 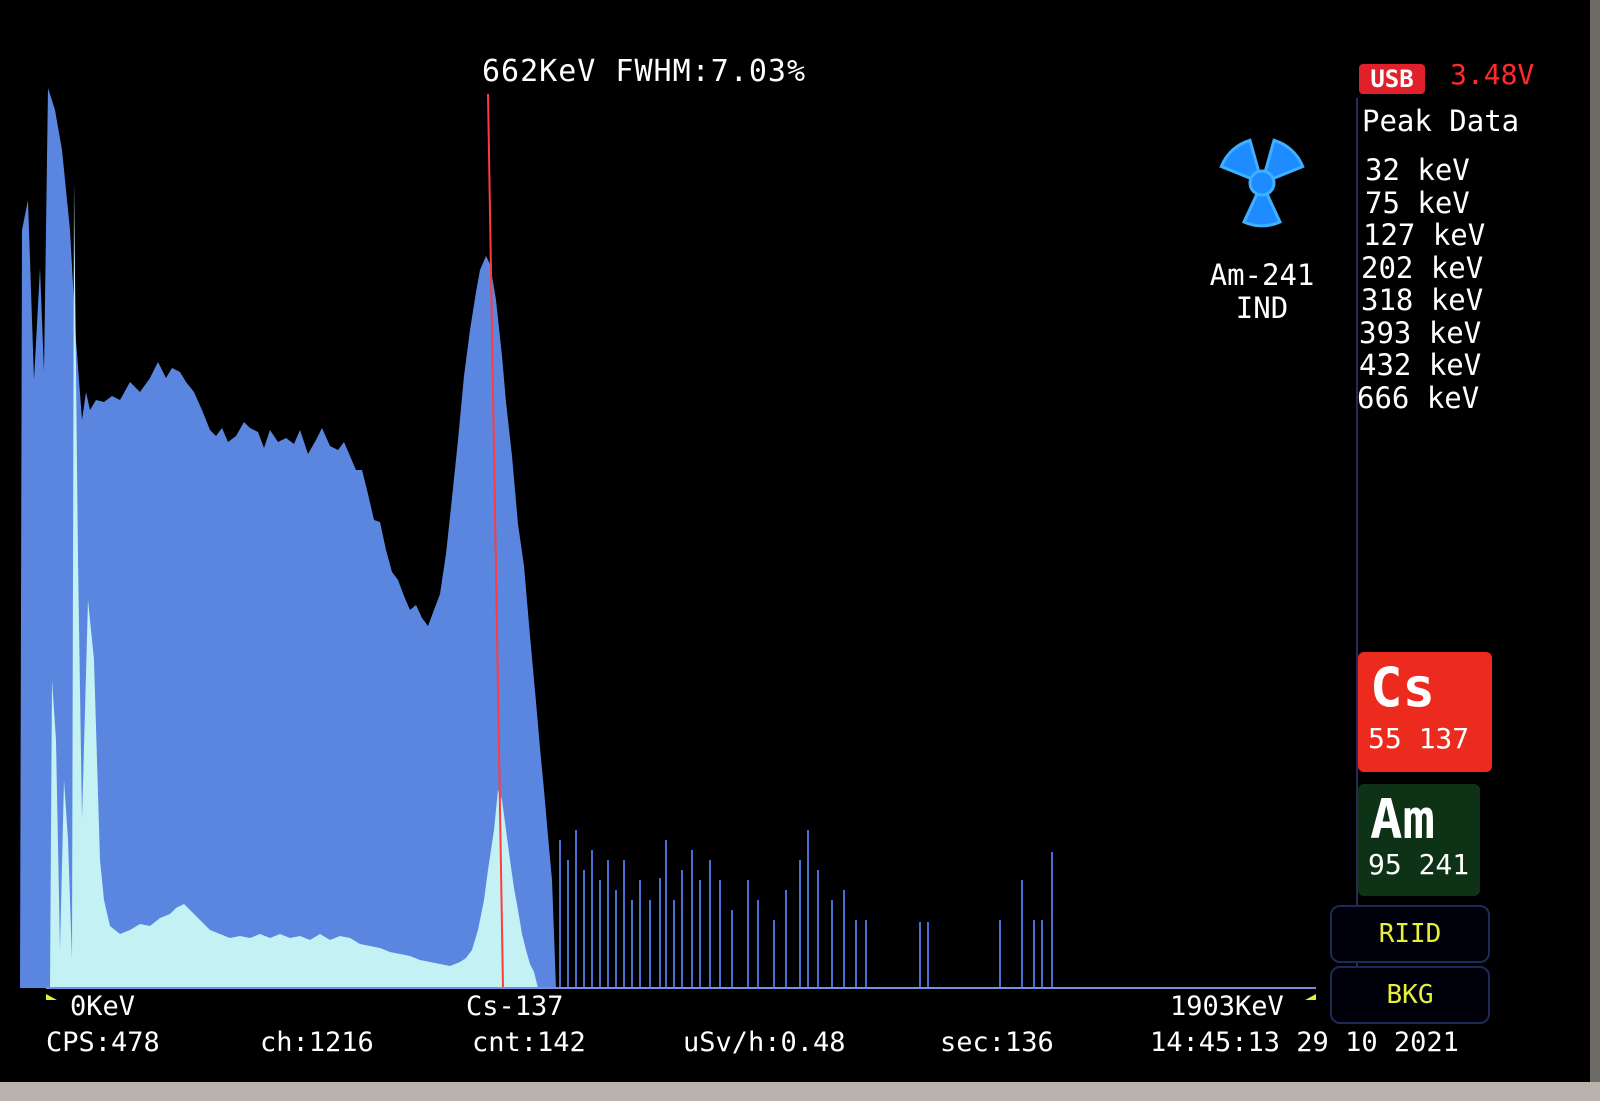 I want to click on bkg-button: BKG, so click(x=1410, y=995).